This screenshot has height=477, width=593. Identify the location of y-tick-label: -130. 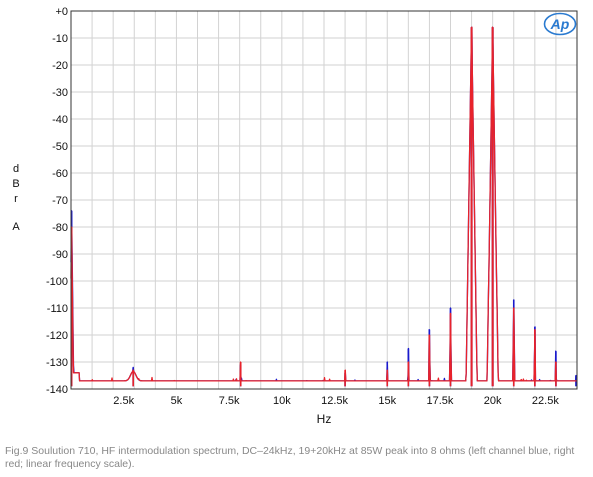
(57, 363).